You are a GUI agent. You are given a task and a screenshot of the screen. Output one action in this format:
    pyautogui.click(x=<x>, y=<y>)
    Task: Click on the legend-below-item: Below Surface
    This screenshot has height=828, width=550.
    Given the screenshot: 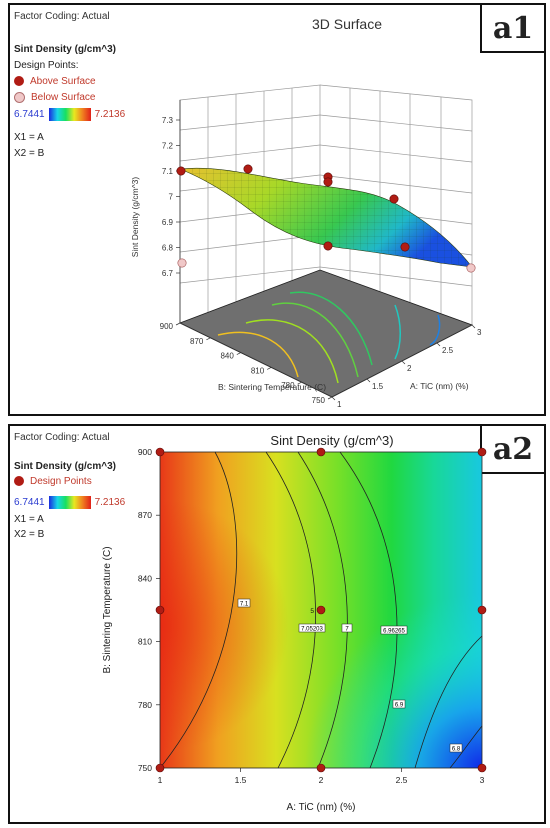 What is the action you would take?
    pyautogui.click(x=69, y=97)
    